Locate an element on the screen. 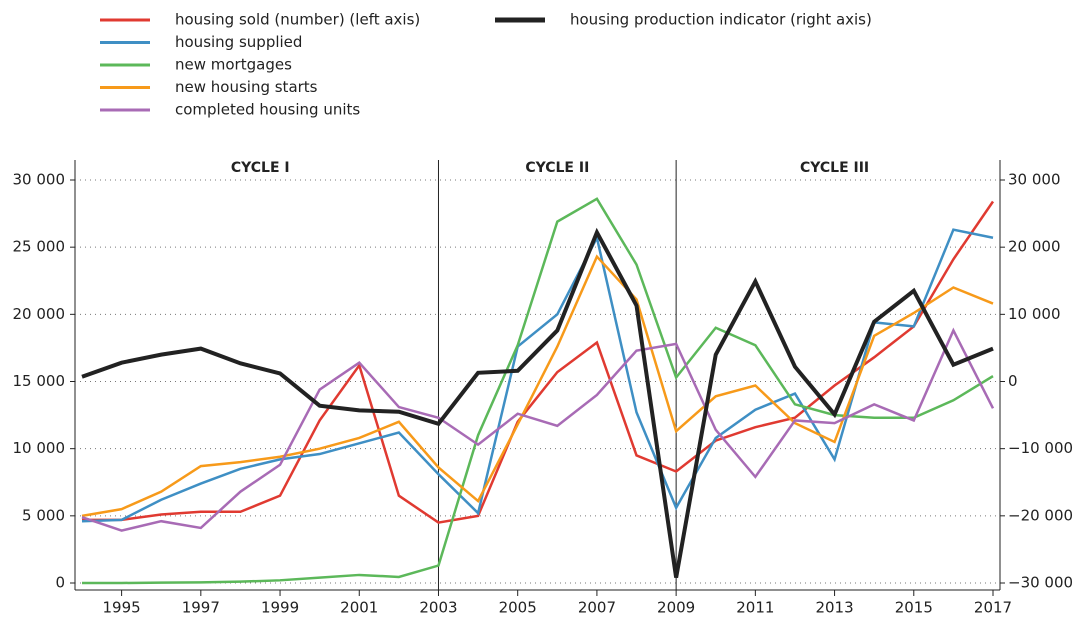 The width and height of the screenshot is (1078, 621). x-tick-label: 2017 is located at coordinates (993, 608).